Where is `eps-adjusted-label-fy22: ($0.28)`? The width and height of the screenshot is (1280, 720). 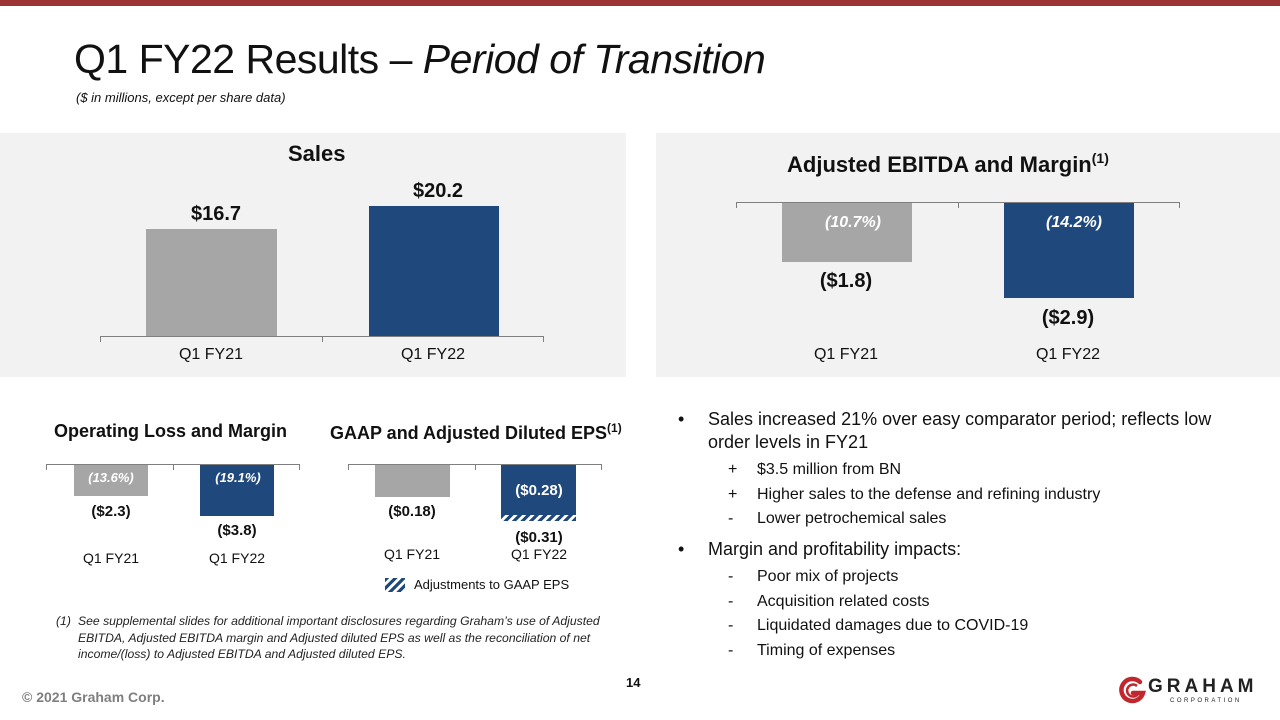
eps-adjusted-label-fy22: ($0.28) is located at coordinates (539, 490).